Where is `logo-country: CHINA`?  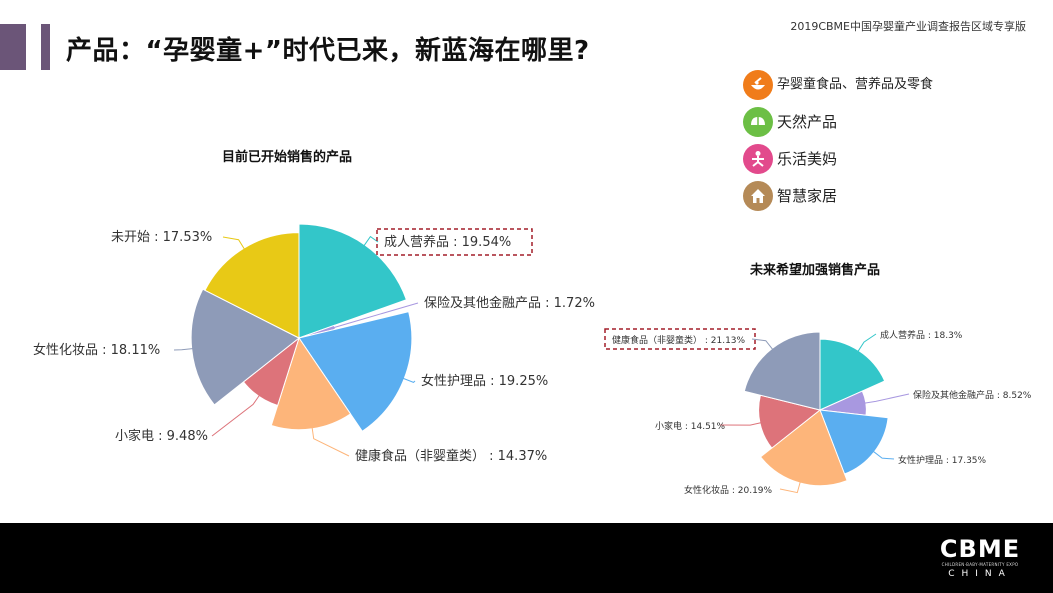 logo-country: CHINA is located at coordinates (980, 574).